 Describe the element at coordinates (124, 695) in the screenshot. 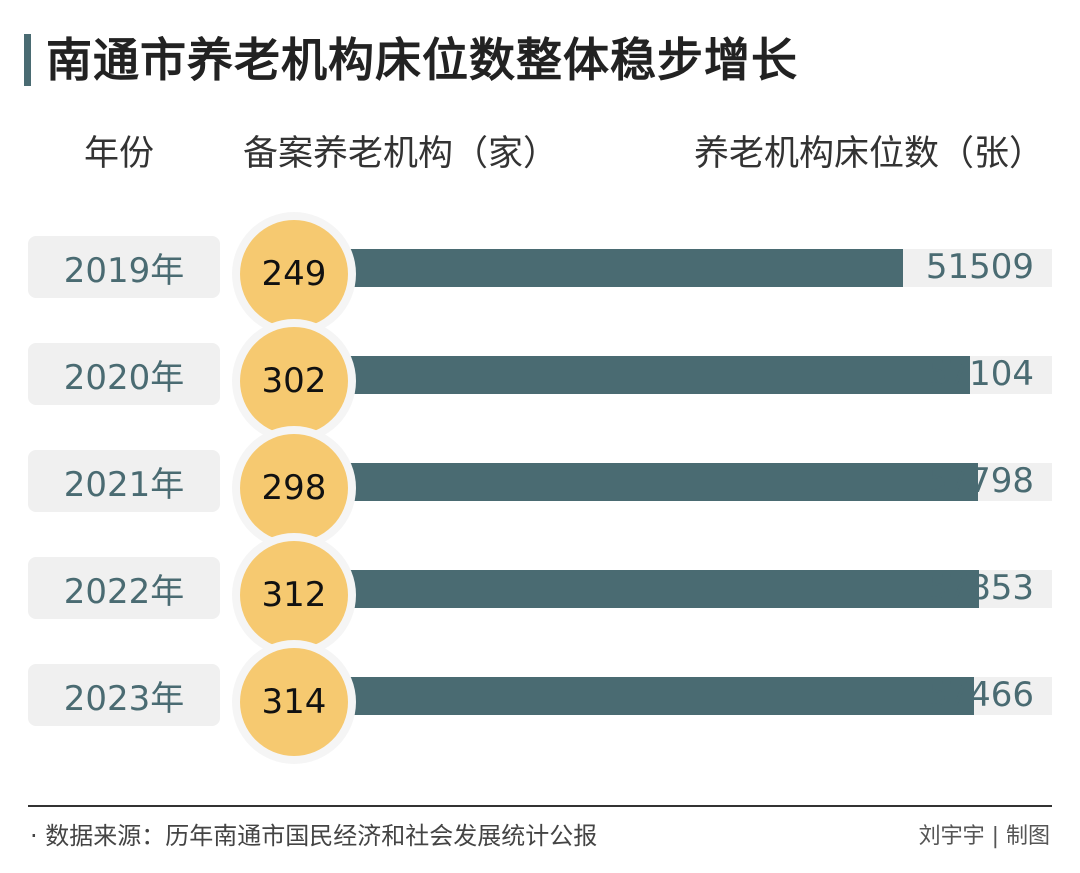

I see `year-label: 2023年` at that location.